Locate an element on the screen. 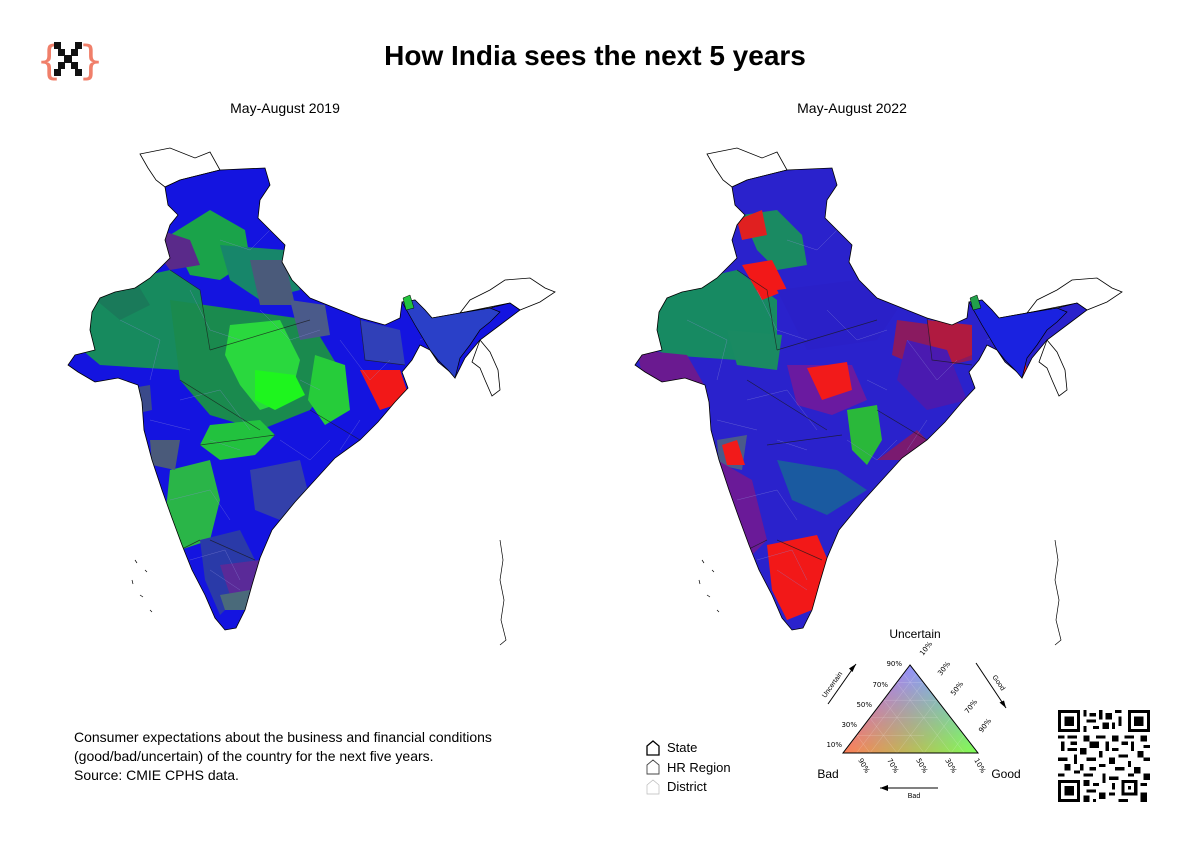 The image size is (1190, 842). left-tick: 30% is located at coordinates (849, 725).